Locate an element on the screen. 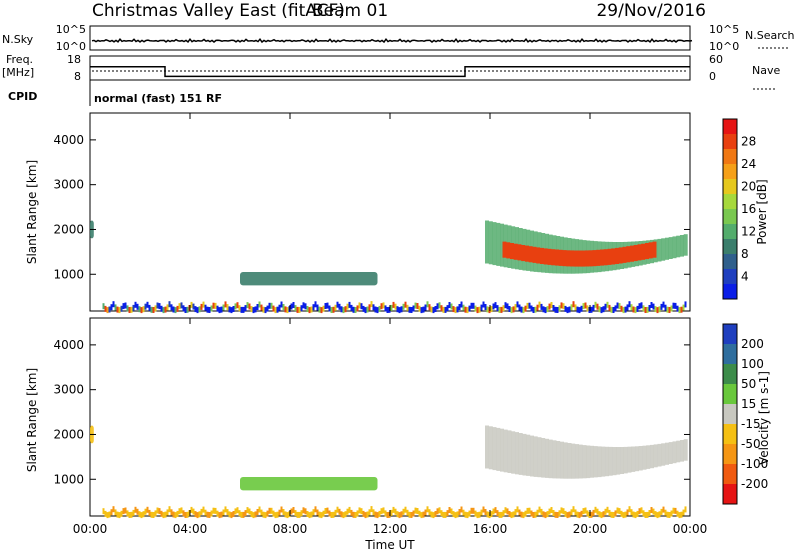 The height and width of the screenshot is (554, 800). x-tick-label: 08:00 is located at coordinates (290, 529).